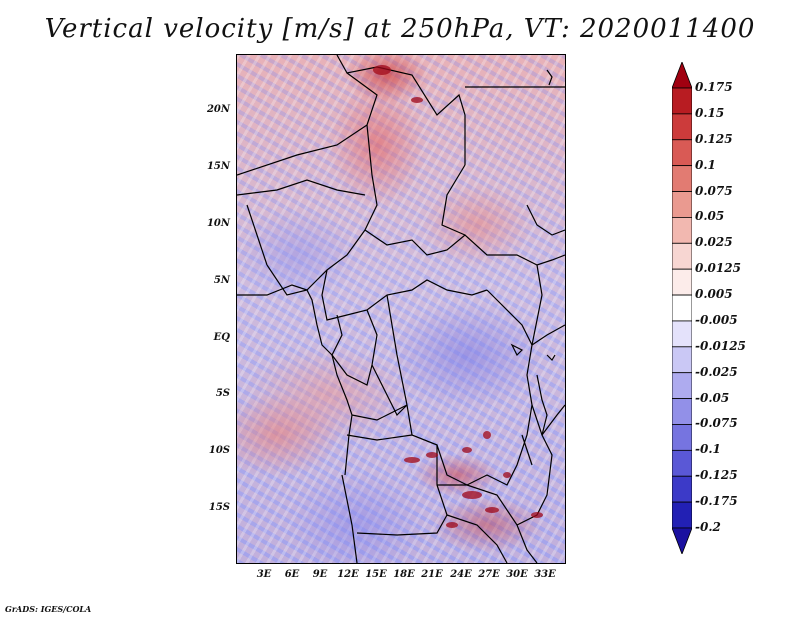 This screenshot has width=800, height=618. Describe the element at coordinates (517, 574) in the screenshot. I see `lon-label-30e: 30E` at that location.